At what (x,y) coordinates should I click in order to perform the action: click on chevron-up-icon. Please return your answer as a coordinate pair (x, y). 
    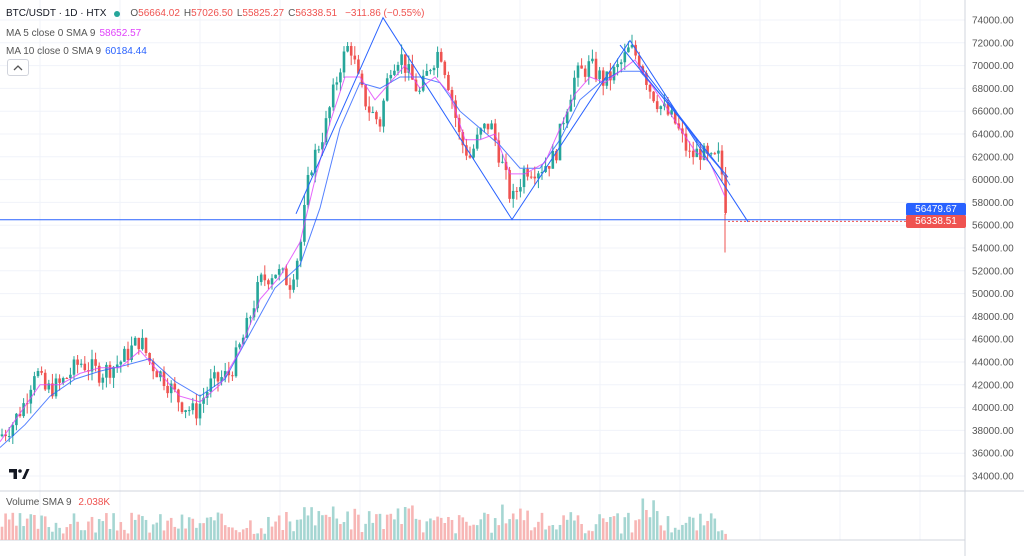
    Looking at the image, I should click on (18, 68).